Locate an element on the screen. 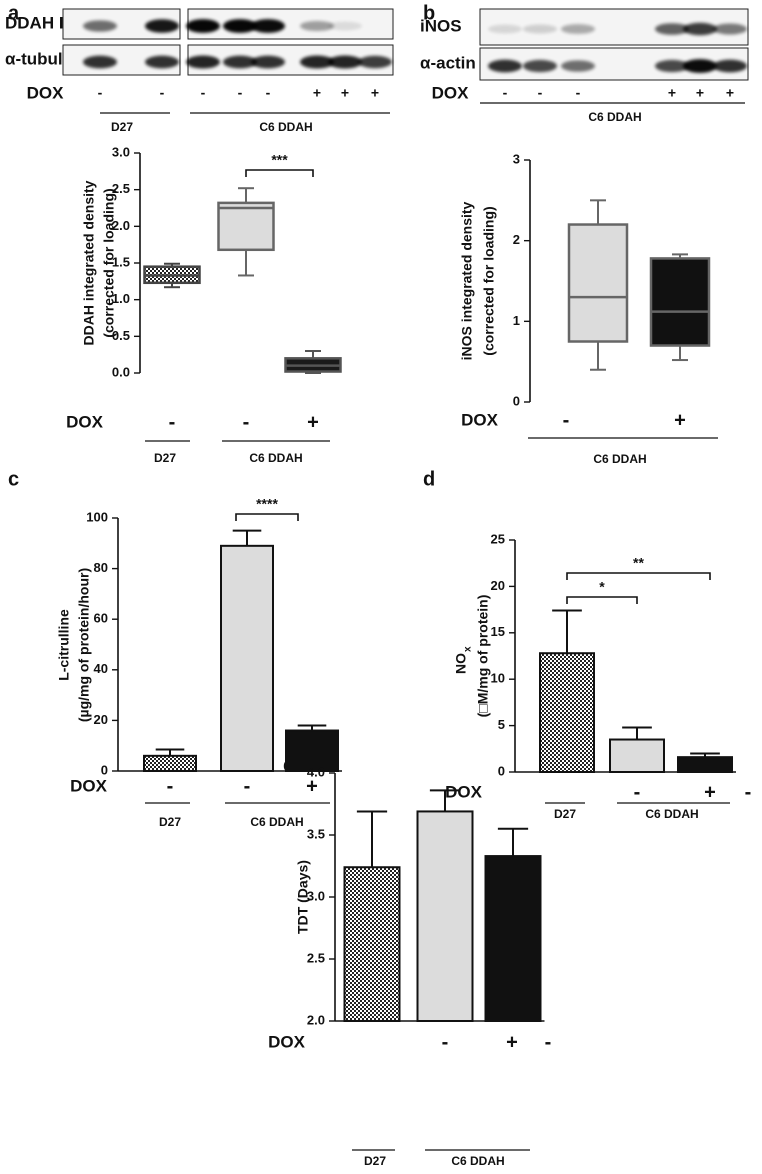 This screenshot has width=762, height=1174. y-tick-label: 5 is located at coordinates (501, 724).